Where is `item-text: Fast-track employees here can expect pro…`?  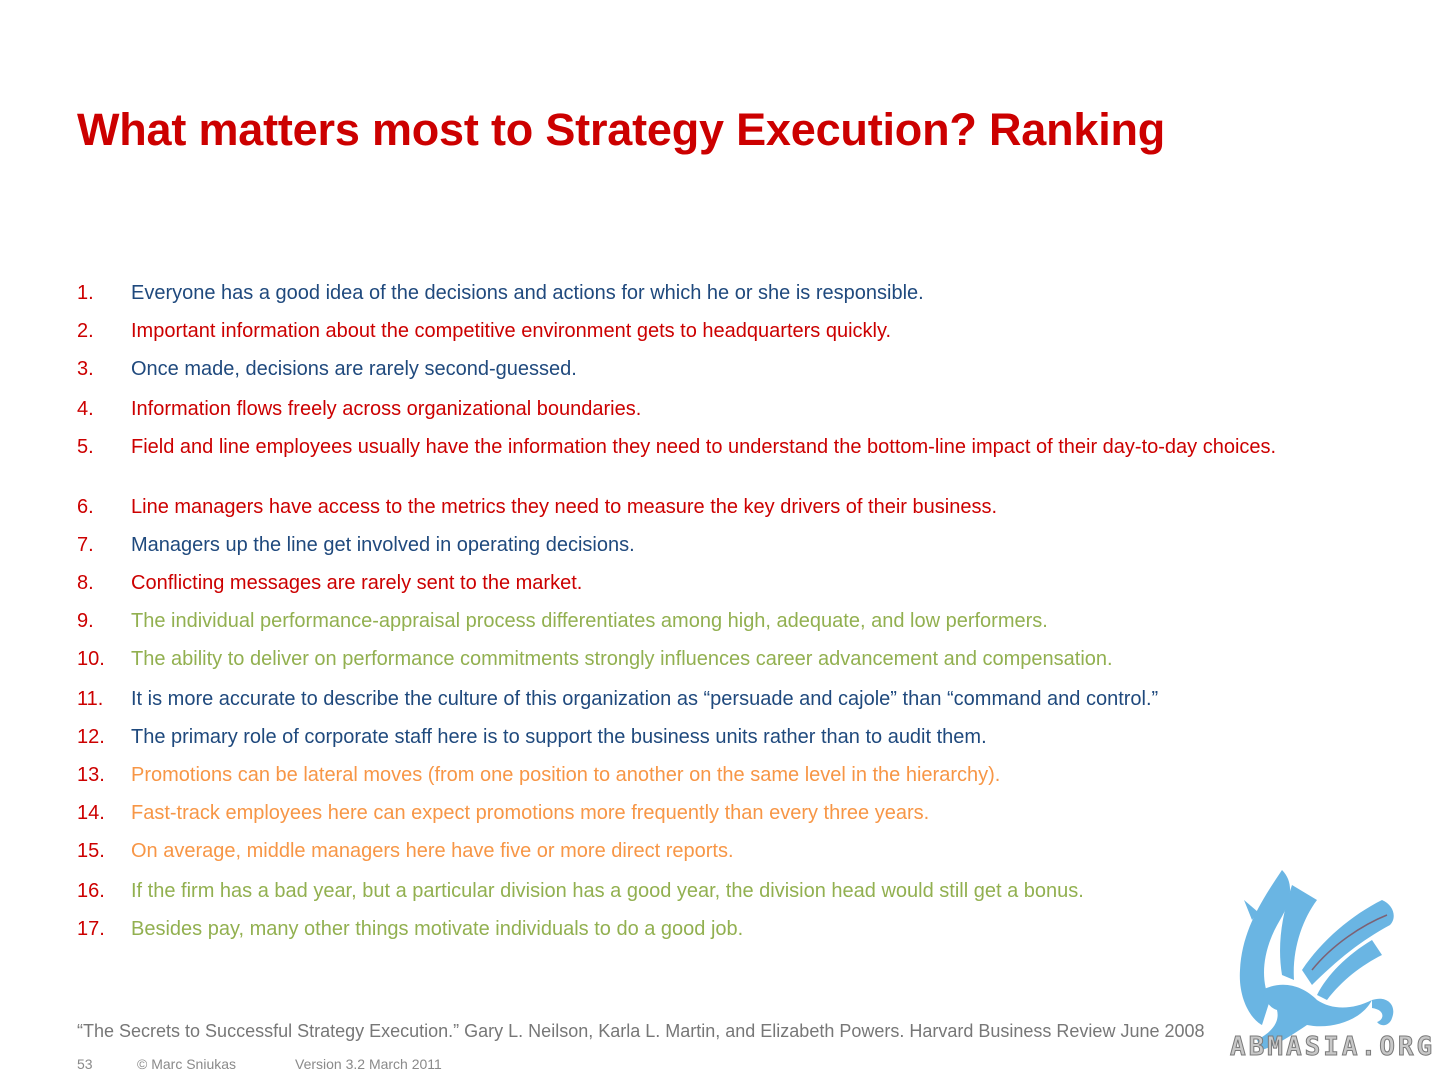
item-text: Fast-track employees here can expect pro… is located at coordinates (530, 813).